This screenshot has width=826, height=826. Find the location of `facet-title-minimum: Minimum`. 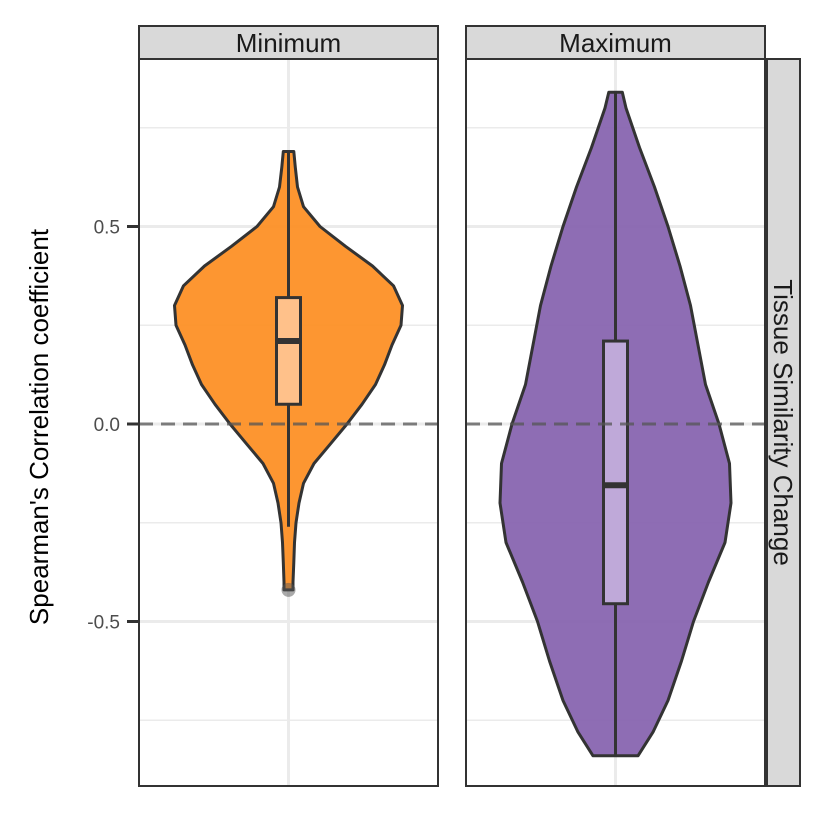

facet-title-minimum: Minimum is located at coordinates (288, 43).